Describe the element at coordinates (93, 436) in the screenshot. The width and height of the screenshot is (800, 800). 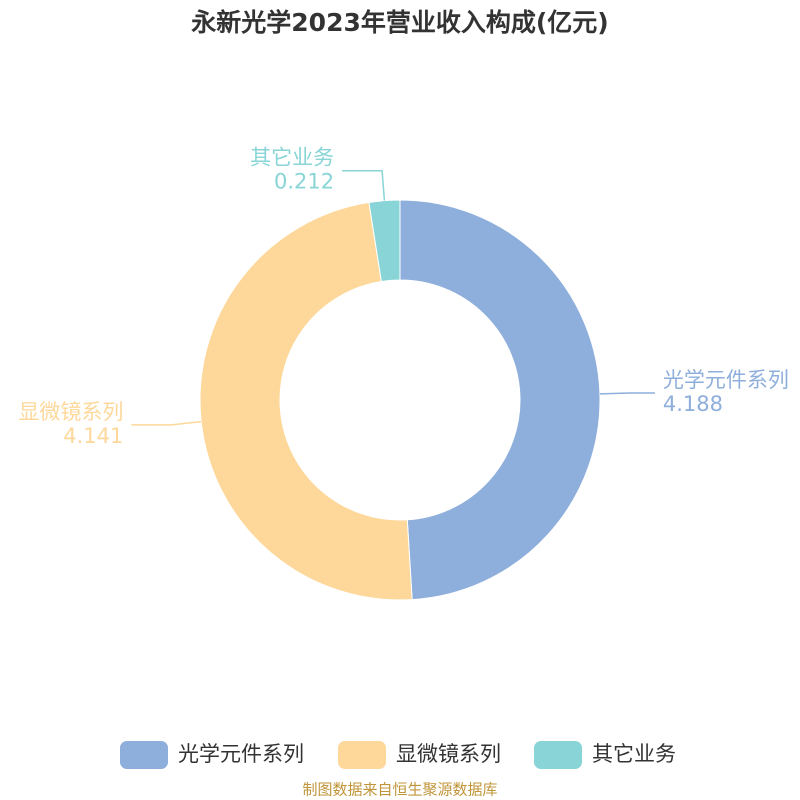
I see `slice-value: 4.141` at that location.